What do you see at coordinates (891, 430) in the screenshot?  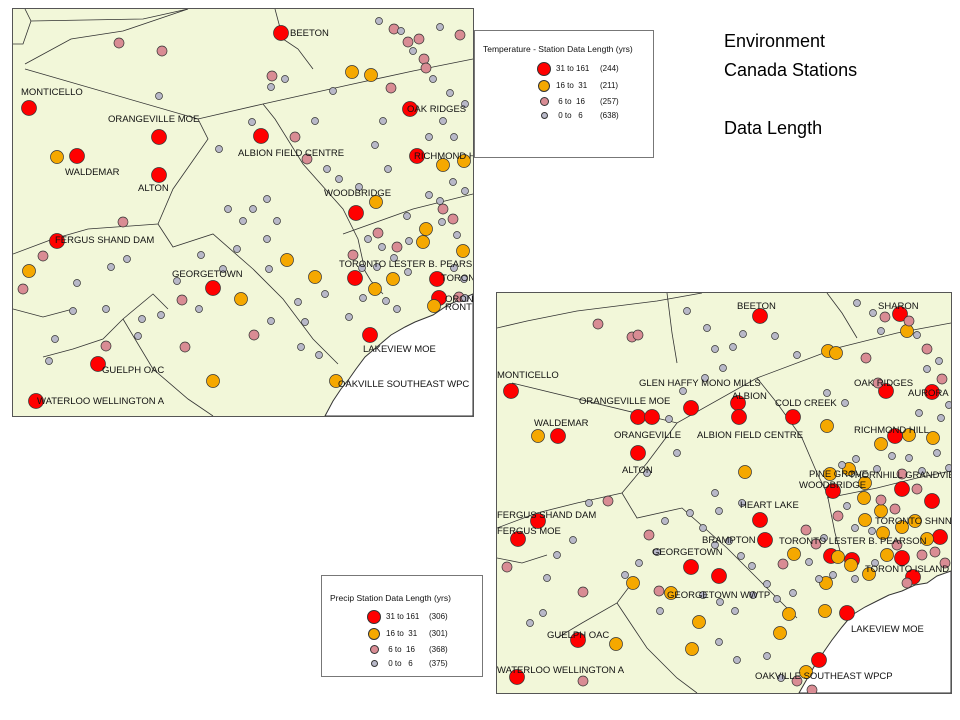 I see `station-label: RICHMOND HILL` at bounding box center [891, 430].